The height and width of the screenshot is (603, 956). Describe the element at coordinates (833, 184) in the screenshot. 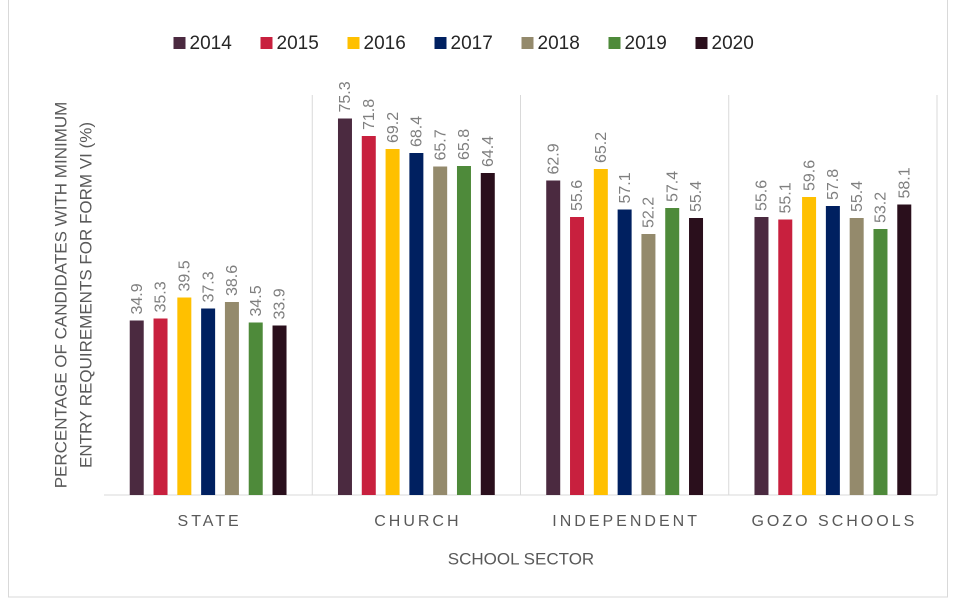

I see `data-label: 57.8` at that location.